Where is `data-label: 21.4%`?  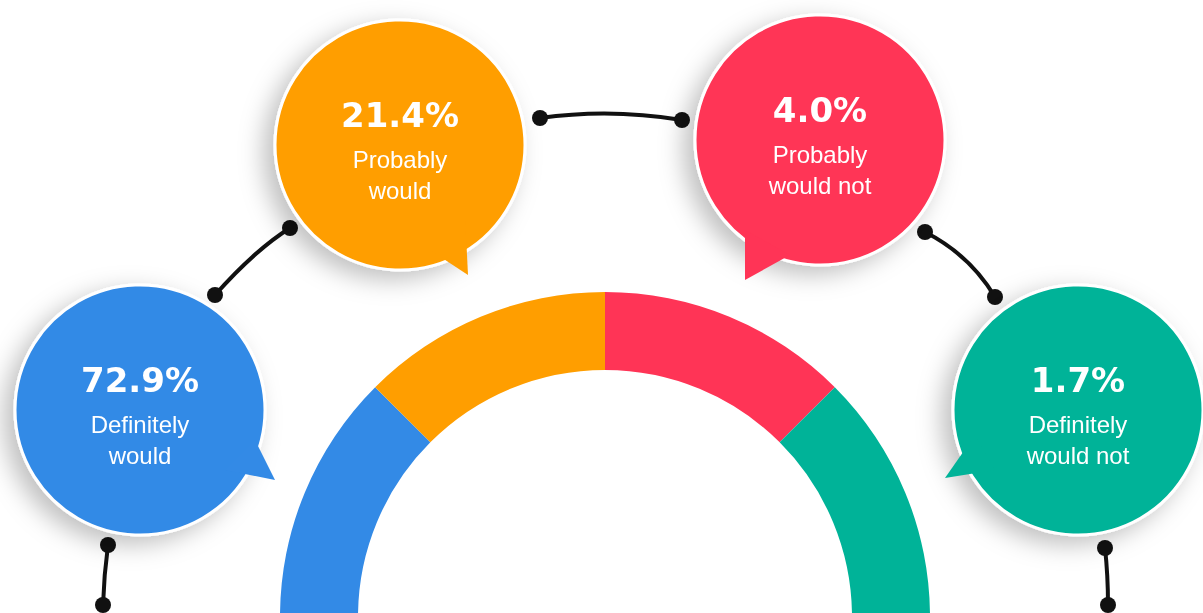
data-label: 21.4% is located at coordinates (400, 115).